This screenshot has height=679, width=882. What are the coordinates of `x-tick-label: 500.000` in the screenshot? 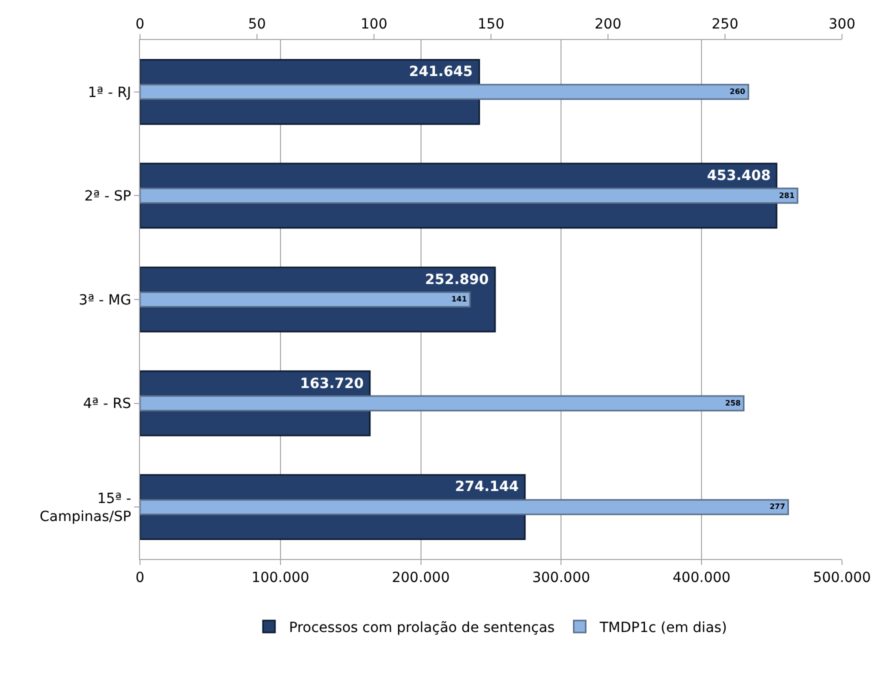 It's located at (842, 578).